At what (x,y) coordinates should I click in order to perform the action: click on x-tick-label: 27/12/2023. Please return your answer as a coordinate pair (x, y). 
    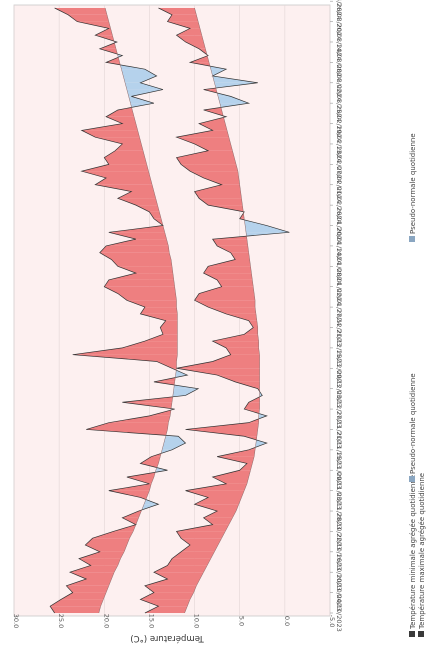
    Looking at the image, I should click on (339, 327).